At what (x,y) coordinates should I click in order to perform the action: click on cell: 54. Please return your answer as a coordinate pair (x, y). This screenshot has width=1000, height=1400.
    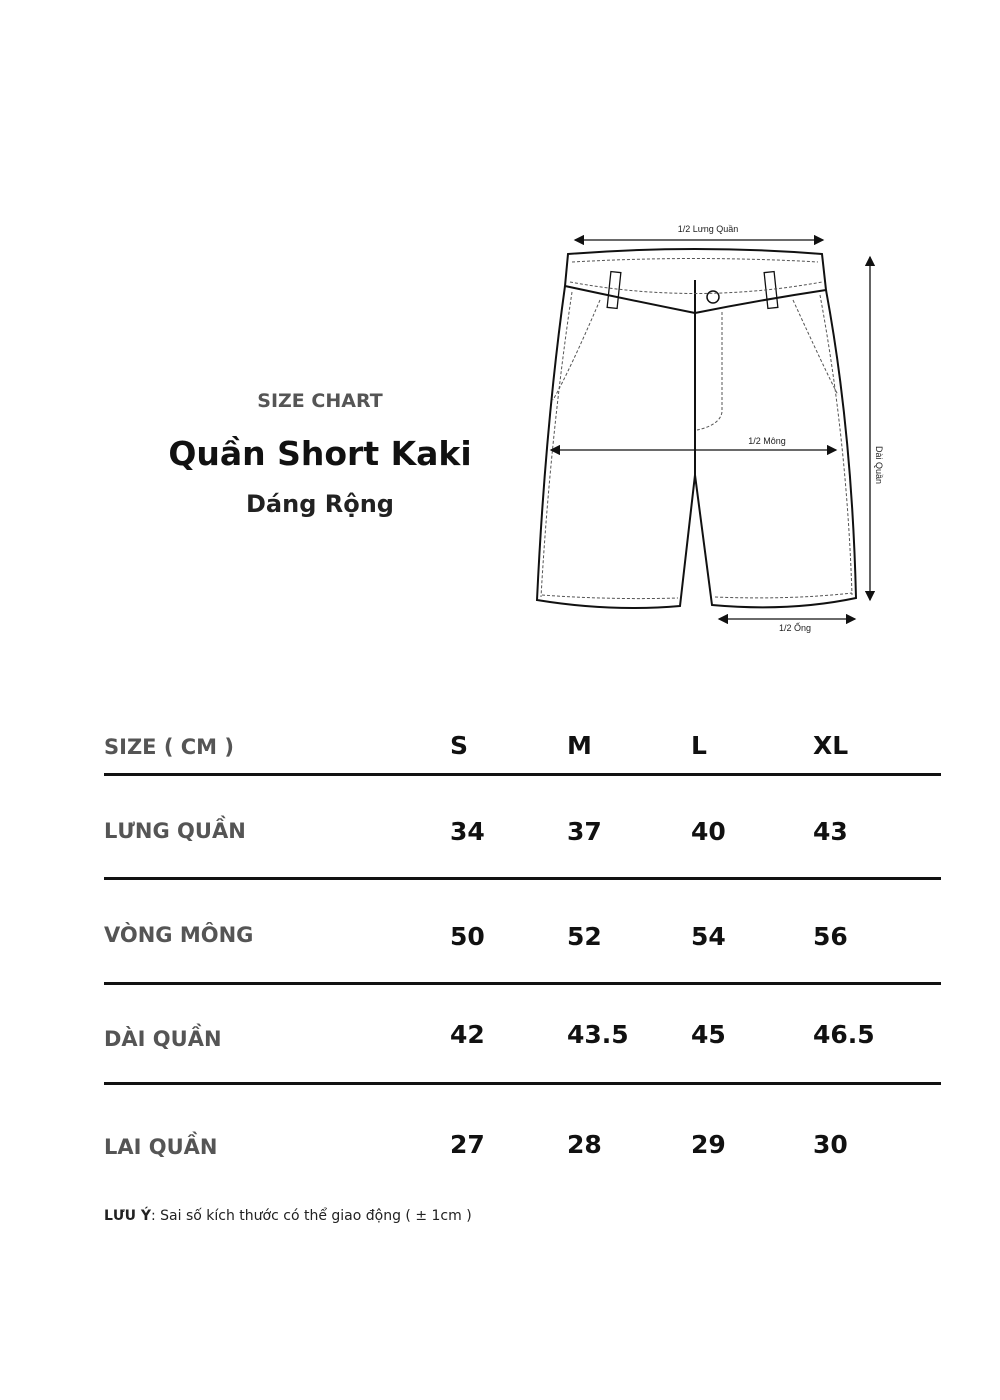
    Looking at the image, I should click on (708, 936).